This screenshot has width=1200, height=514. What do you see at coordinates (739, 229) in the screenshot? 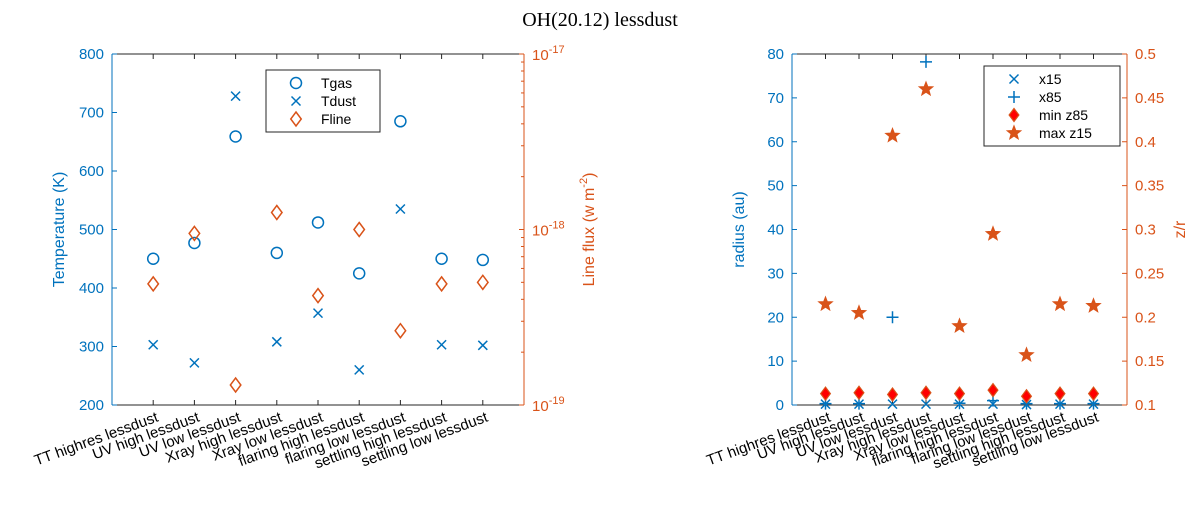
I see `left-axis-label: radius (au)` at bounding box center [739, 229].